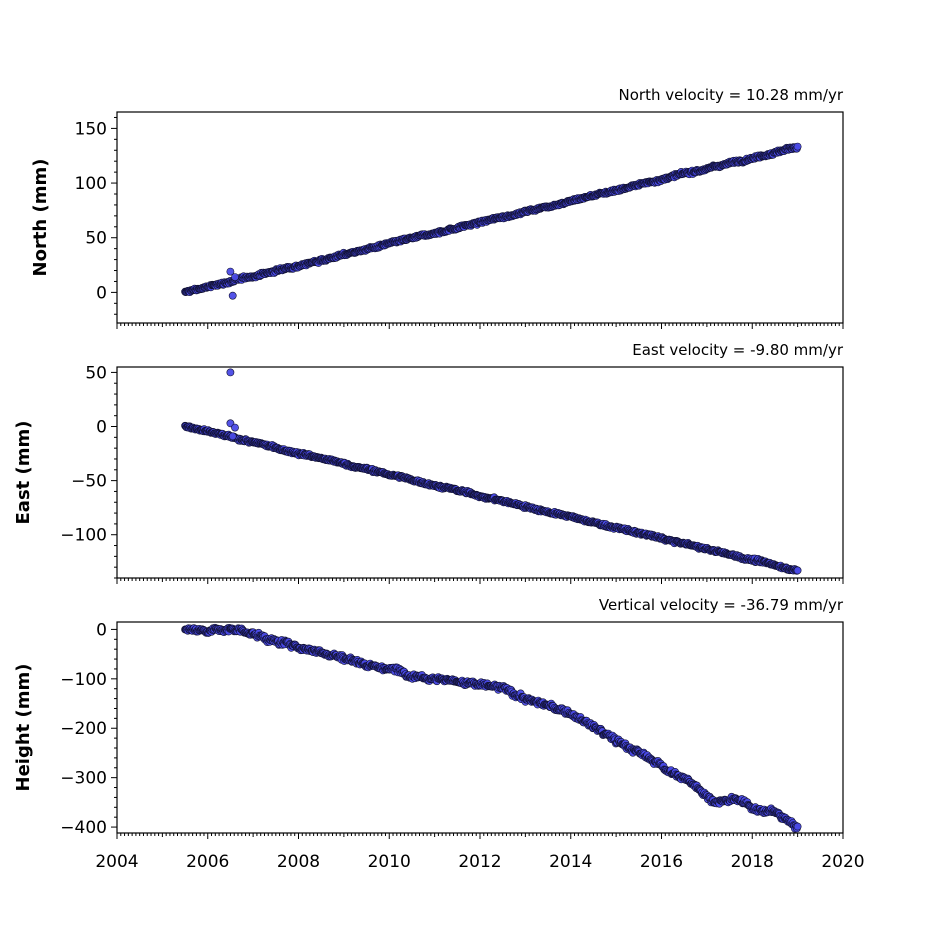 The width and height of the screenshot is (937, 937). What do you see at coordinates (480, 581) in the screenshot?
I see `east-x-ticks` at bounding box center [480, 581].